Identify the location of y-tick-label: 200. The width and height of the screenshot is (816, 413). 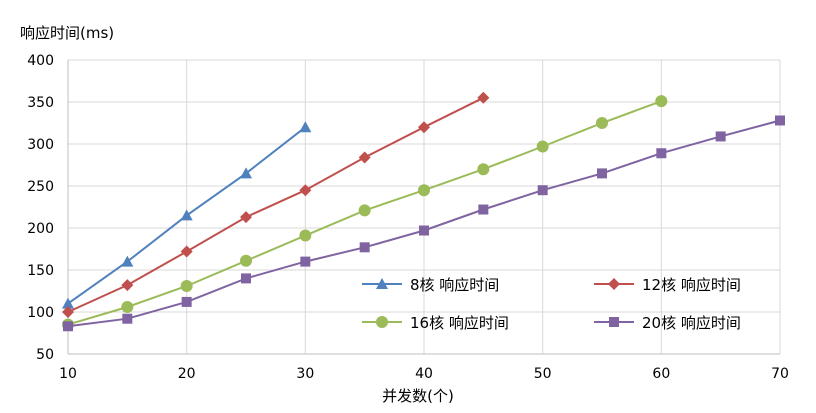
(40, 229).